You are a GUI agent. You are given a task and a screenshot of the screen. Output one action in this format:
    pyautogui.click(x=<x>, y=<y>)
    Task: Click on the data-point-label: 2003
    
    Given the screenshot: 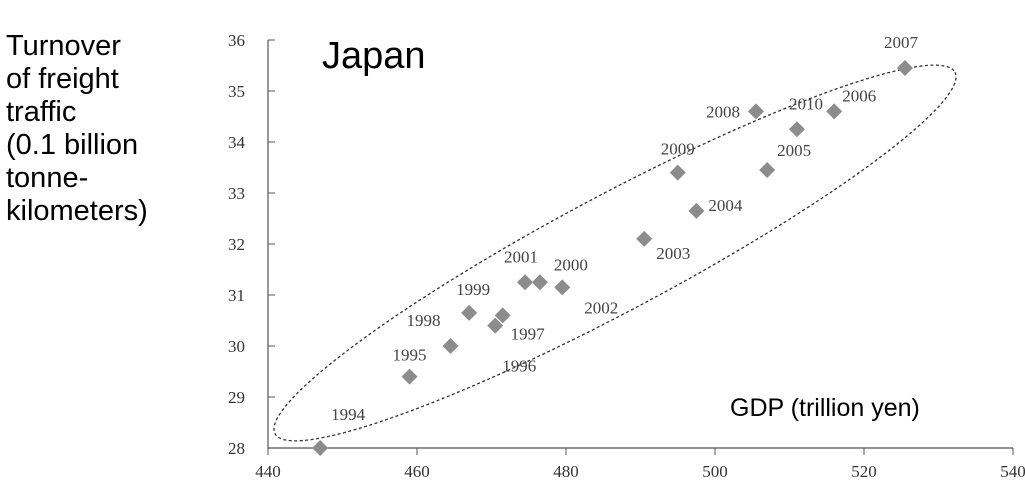 What is the action you would take?
    pyautogui.click(x=673, y=253)
    